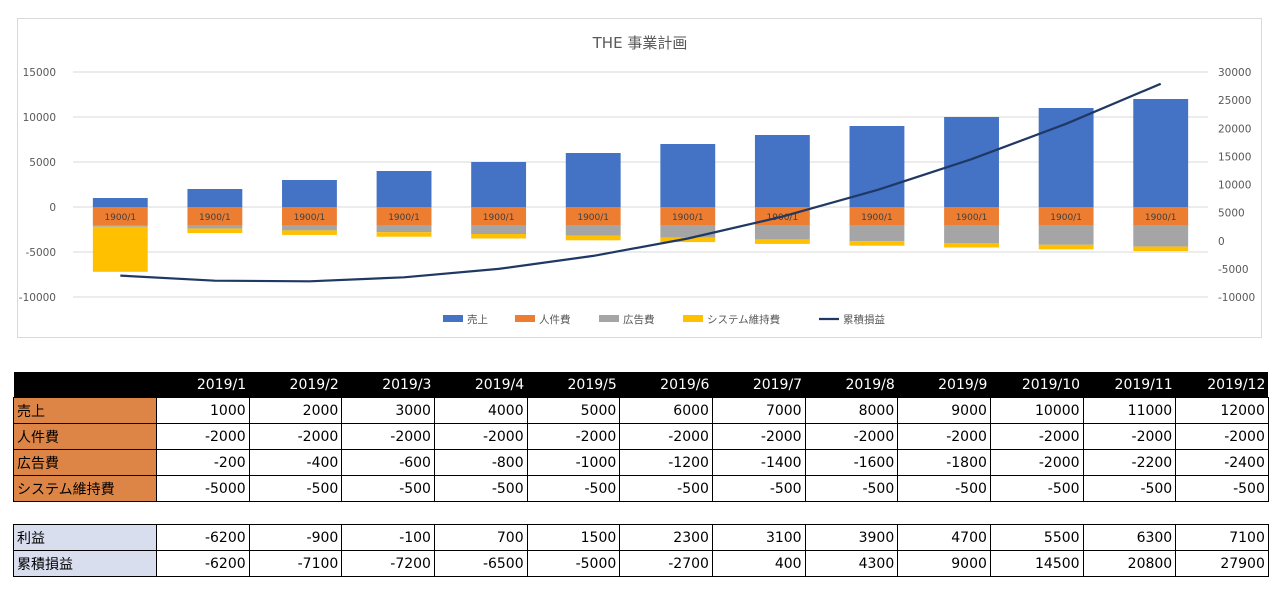 The image size is (1280, 589). What do you see at coordinates (1037, 537) in the screenshot?
I see `value-cell: 5500` at bounding box center [1037, 537].